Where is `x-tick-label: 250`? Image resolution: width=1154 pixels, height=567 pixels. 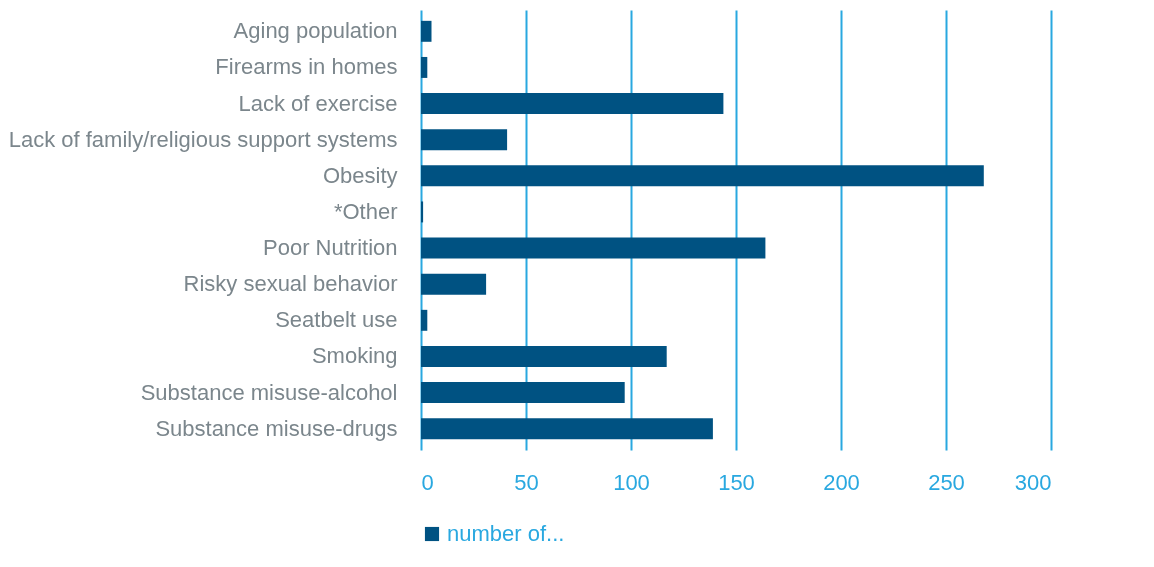 x-tick-label: 250 is located at coordinates (946, 482).